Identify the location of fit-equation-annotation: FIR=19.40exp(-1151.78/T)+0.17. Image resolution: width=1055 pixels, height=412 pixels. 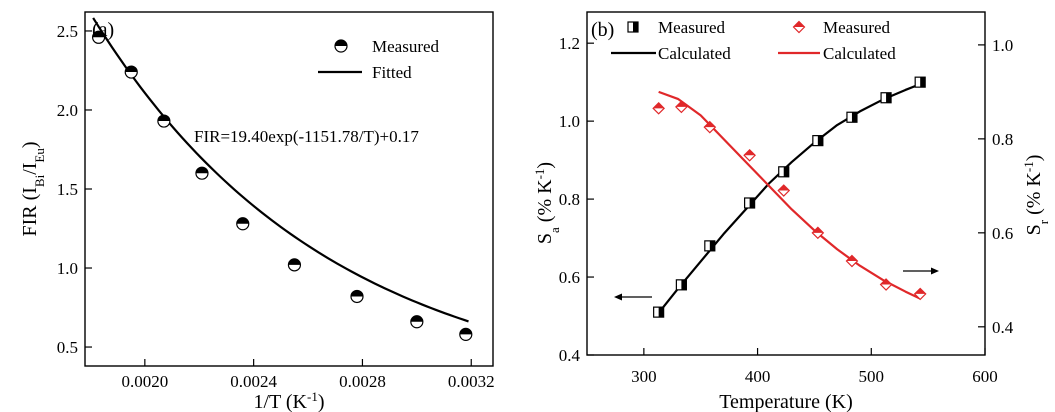
(306, 136).